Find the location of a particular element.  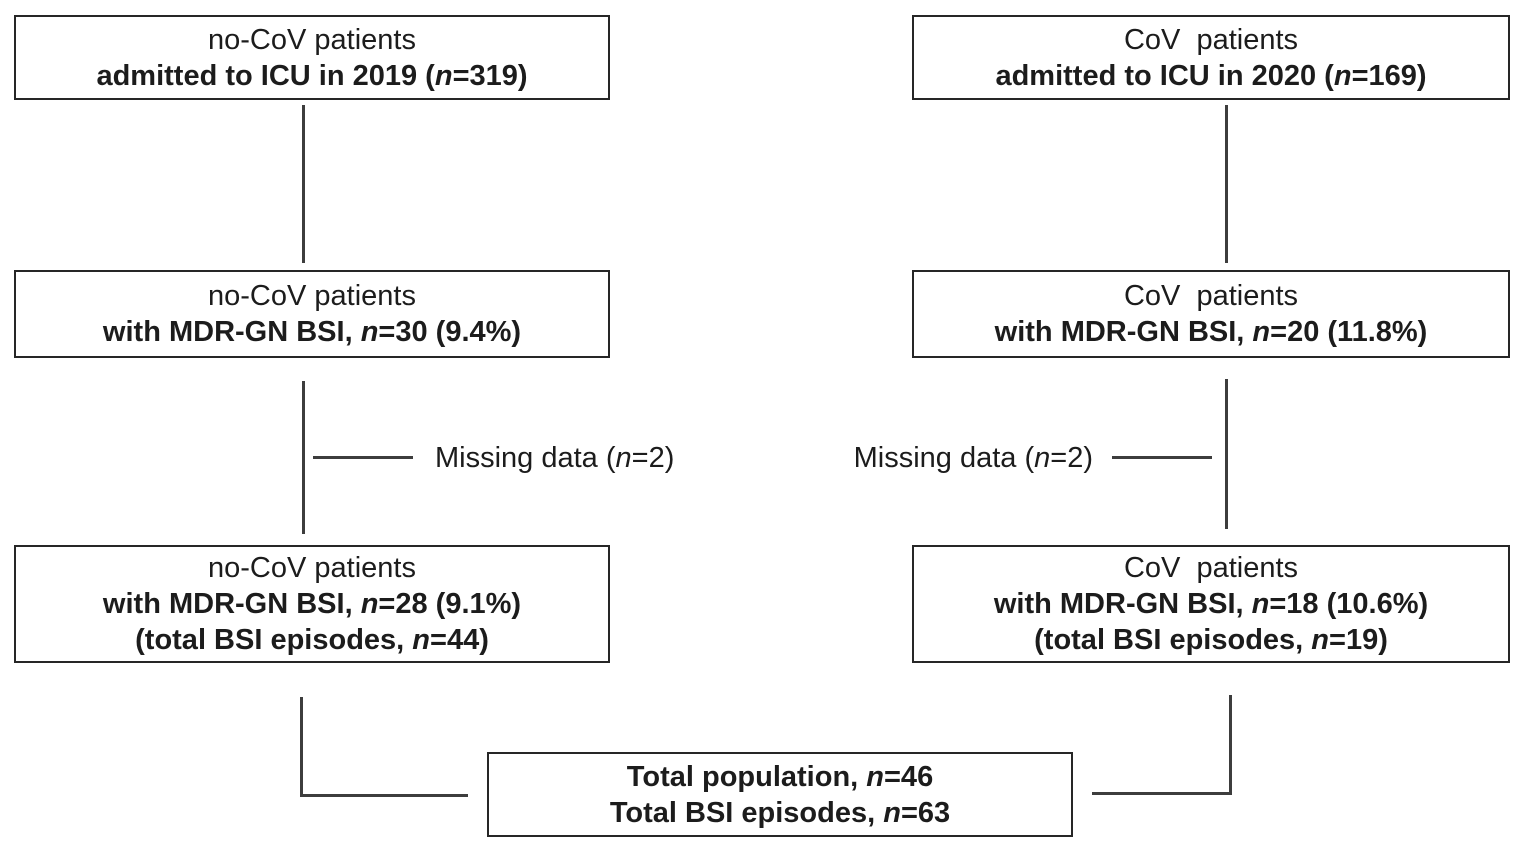

box-nocov-bsi-line2: with MDR-GN BSI, n=30 (9.4%) is located at coordinates (312, 332).